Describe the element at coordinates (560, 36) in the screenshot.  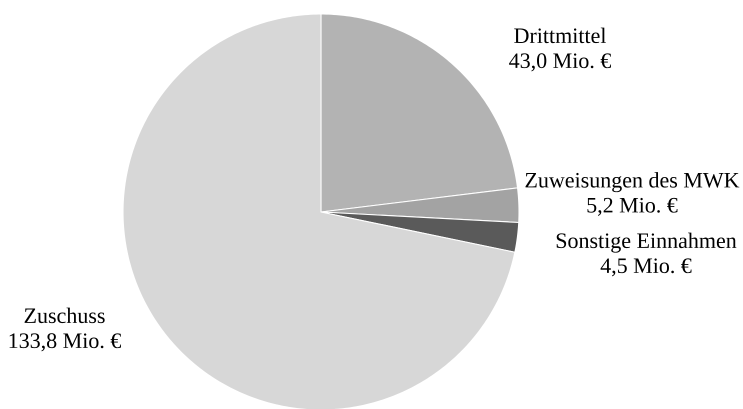
I see `slice-label: Drittmittel` at that location.